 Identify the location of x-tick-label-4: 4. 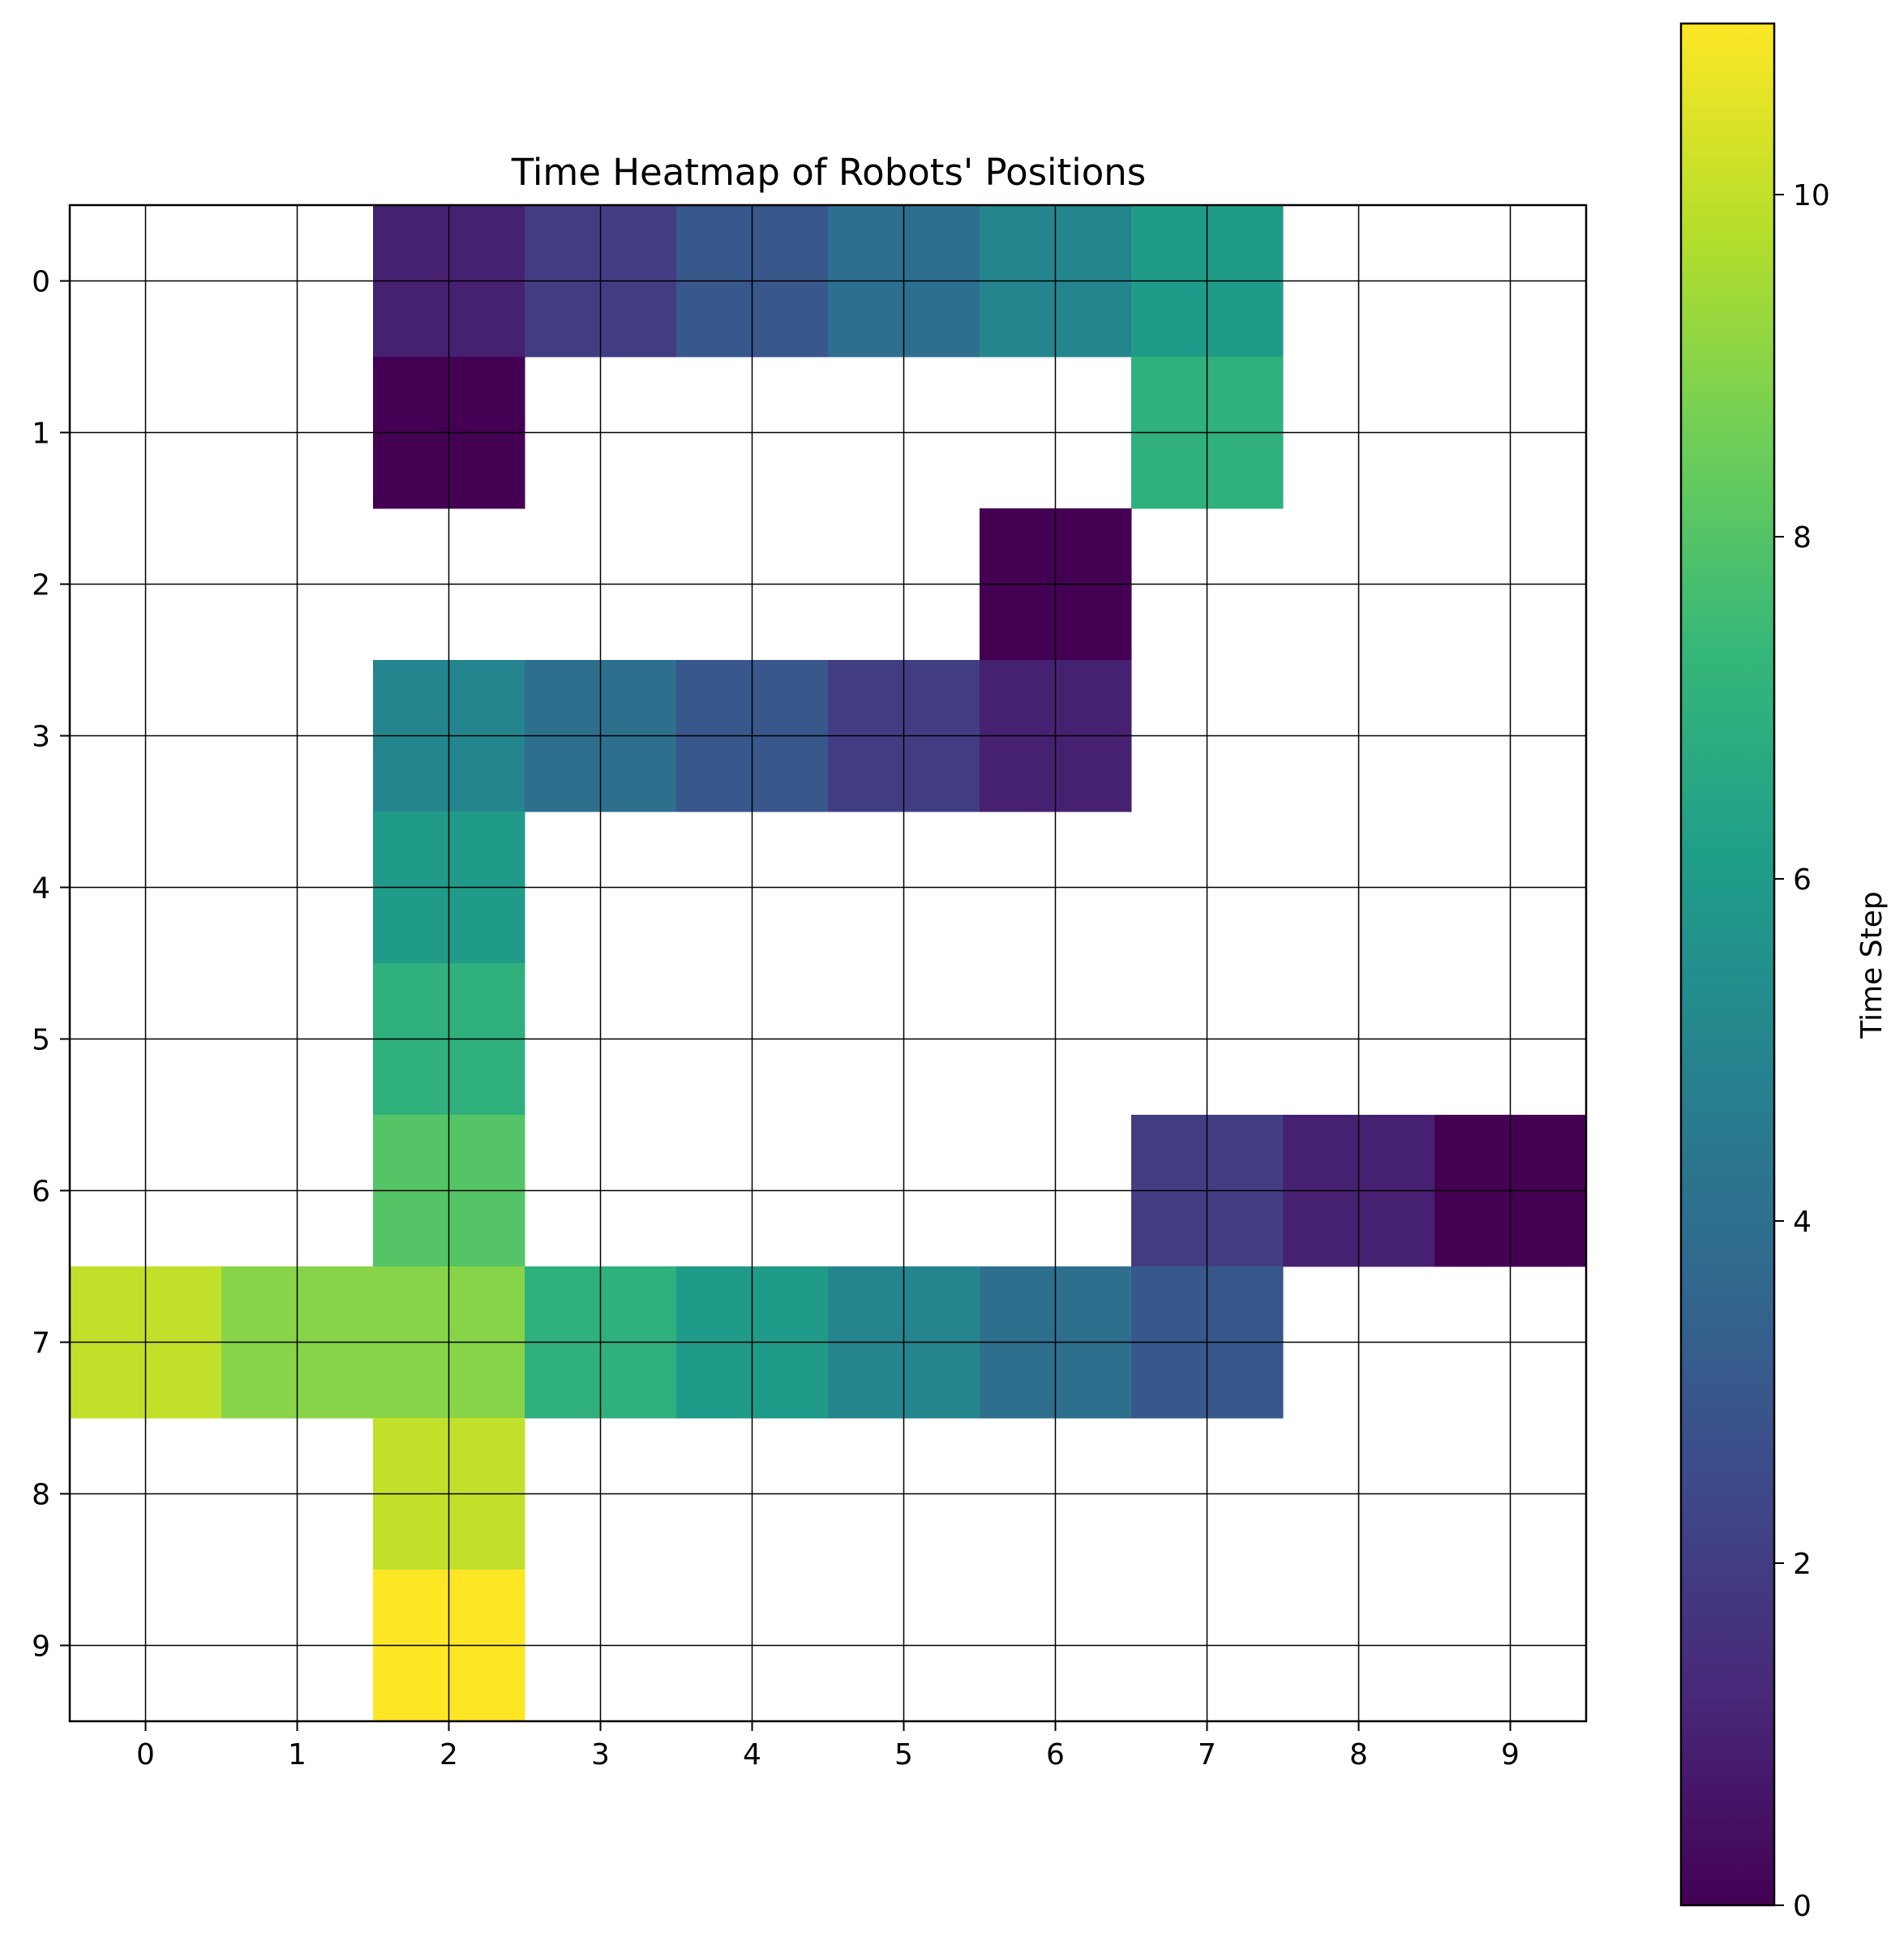
(752, 1754).